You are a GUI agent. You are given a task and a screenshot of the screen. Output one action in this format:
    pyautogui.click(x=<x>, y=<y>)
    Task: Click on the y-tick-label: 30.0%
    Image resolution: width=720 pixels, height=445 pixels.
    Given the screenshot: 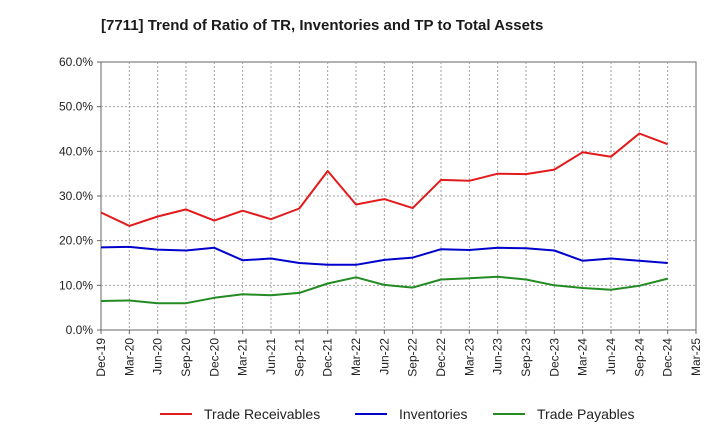 What is the action you would take?
    pyautogui.click(x=76, y=196)
    